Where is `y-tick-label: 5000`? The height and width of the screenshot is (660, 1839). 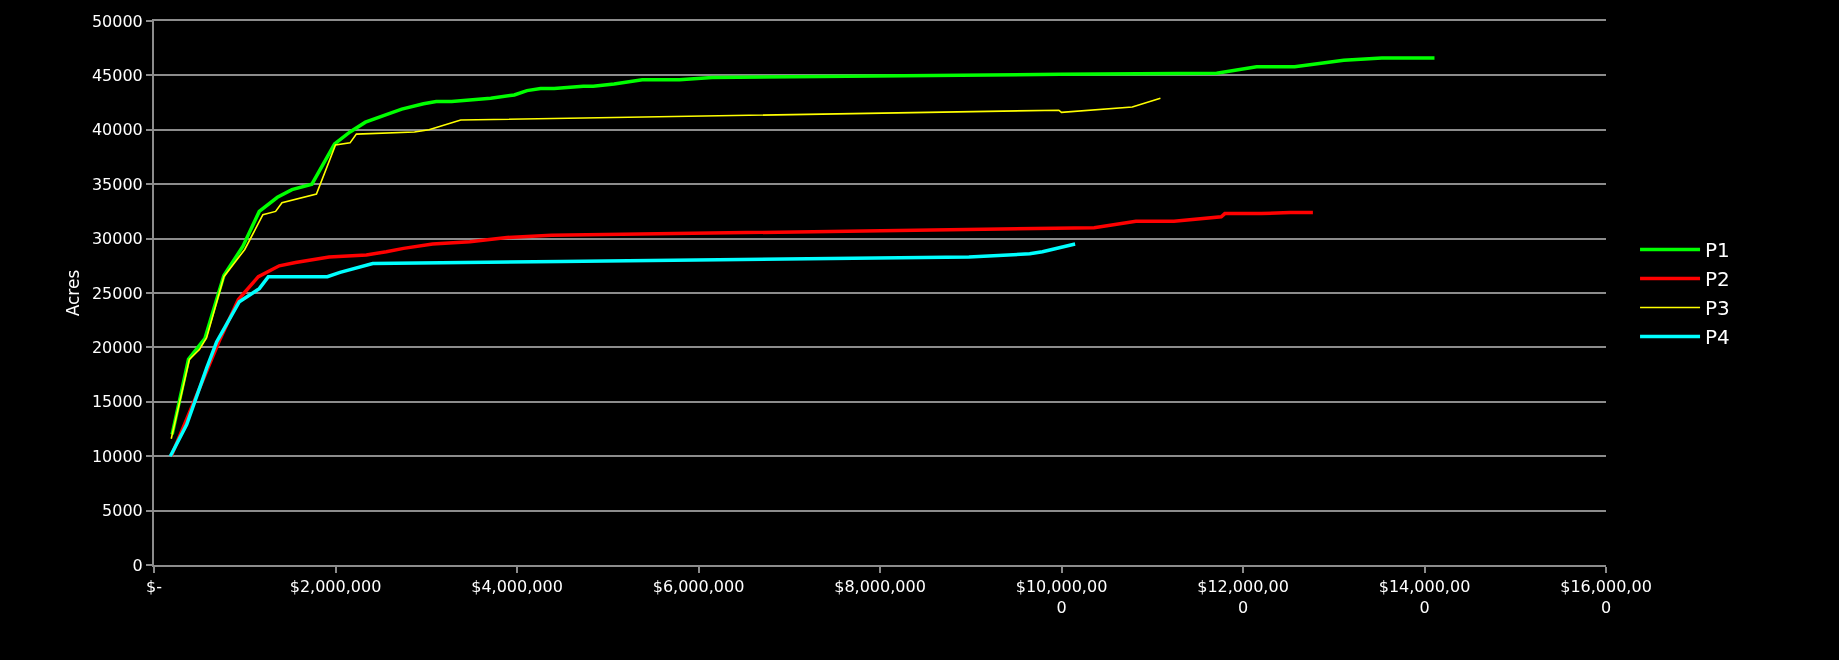 y-tick-label: 5000 is located at coordinates (122, 511).